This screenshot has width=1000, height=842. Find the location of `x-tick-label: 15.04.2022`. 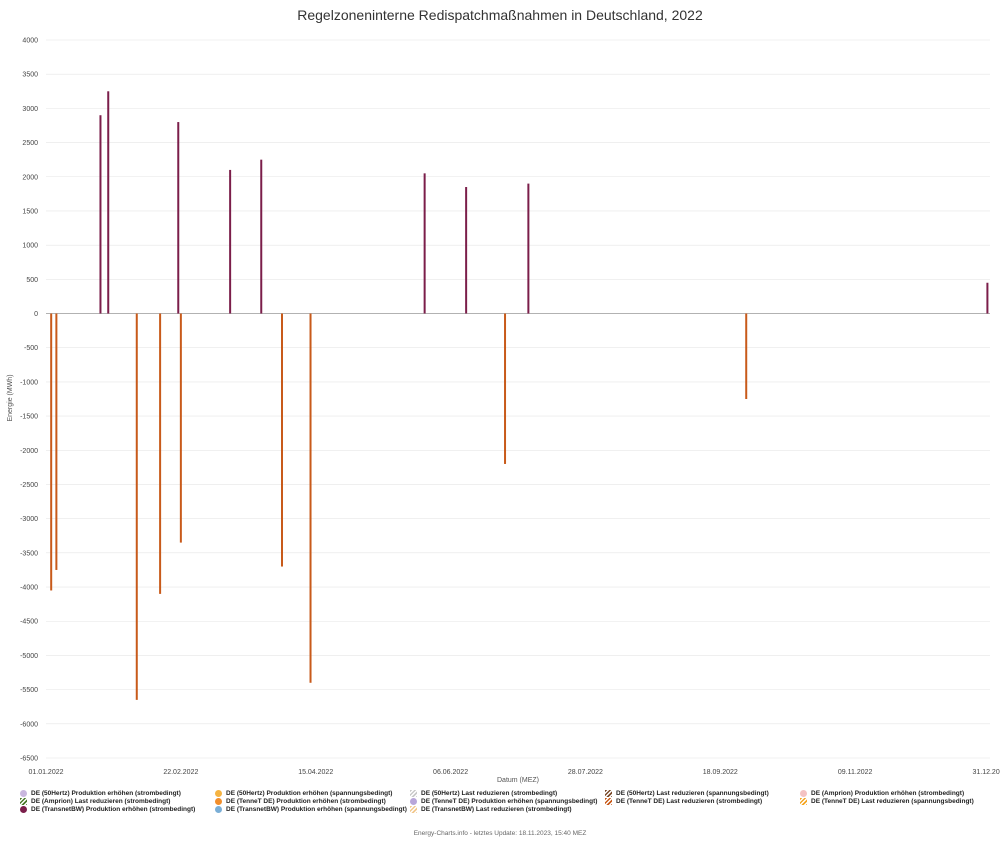

x-tick-label: 15.04.2022 is located at coordinates (315, 772).